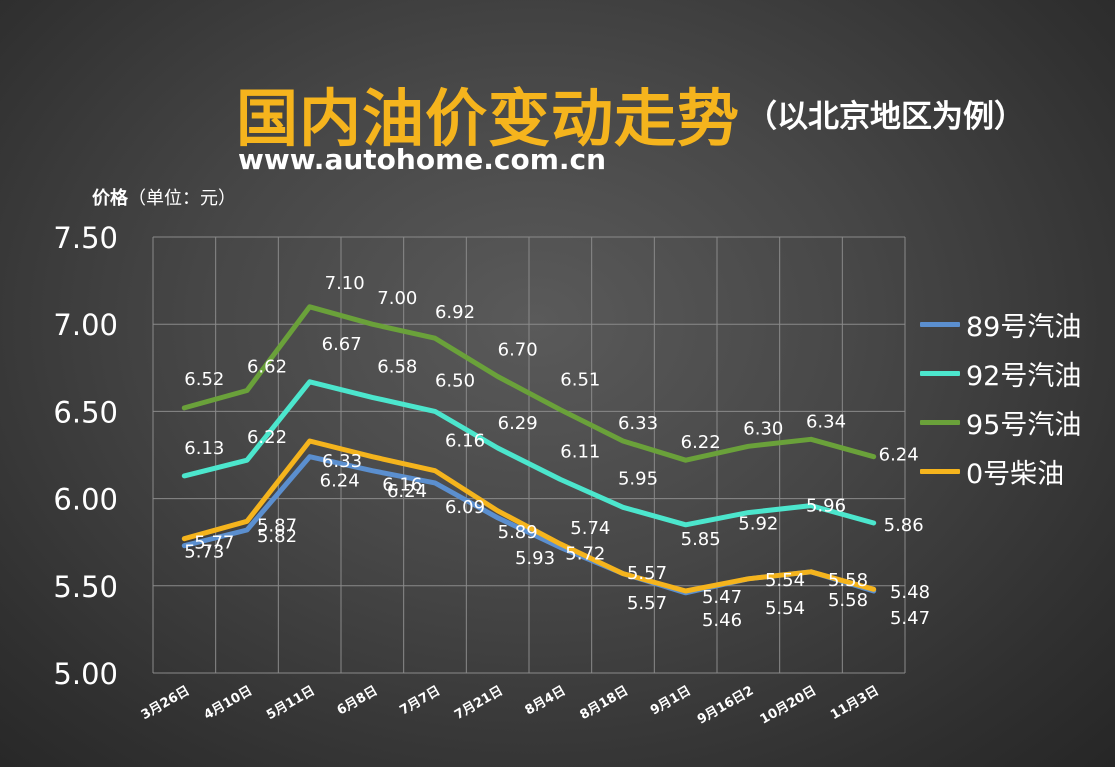 The height and width of the screenshot is (767, 1115). Describe the element at coordinates (940, 324) in the screenshot. I see `legend-swatch` at that location.